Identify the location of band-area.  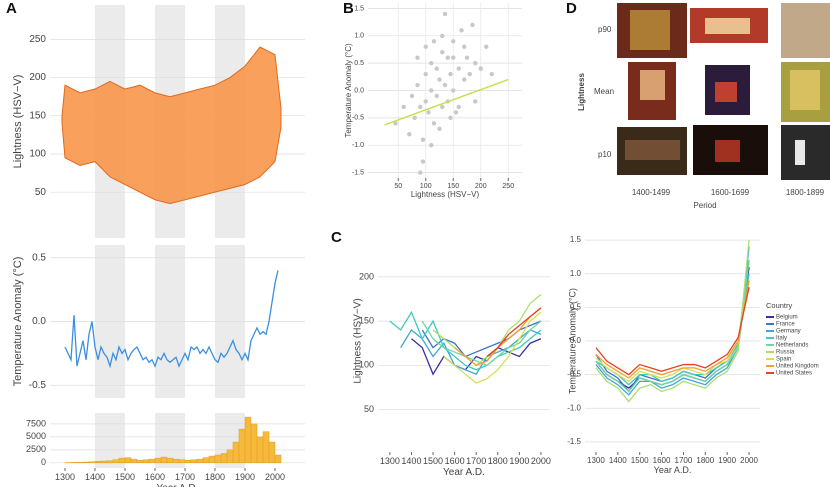
(171, 125).